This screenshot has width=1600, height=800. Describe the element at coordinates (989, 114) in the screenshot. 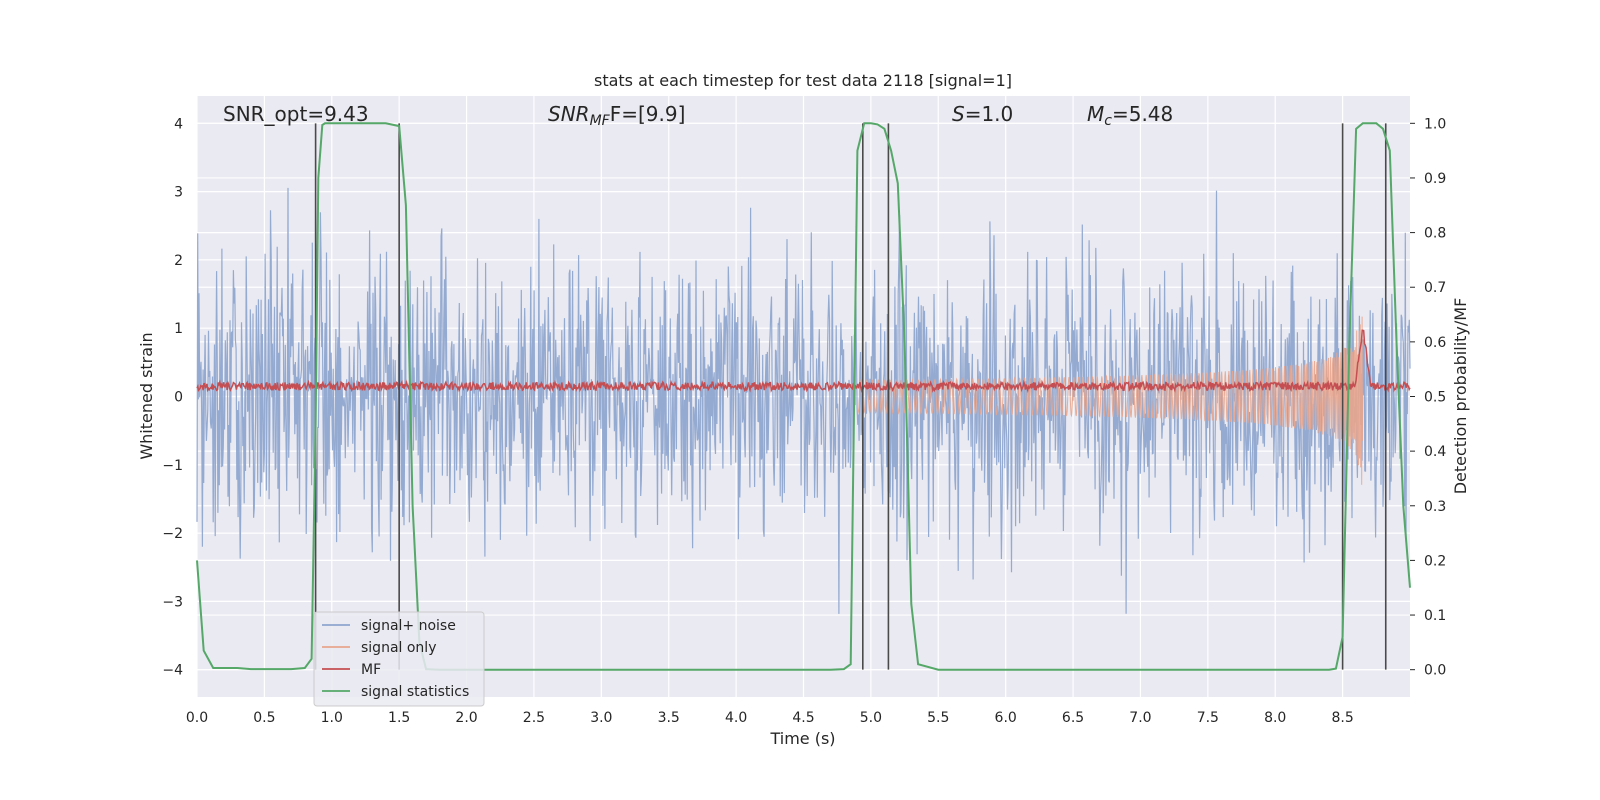

I see `annotation-s-tail: =1.0` at that location.